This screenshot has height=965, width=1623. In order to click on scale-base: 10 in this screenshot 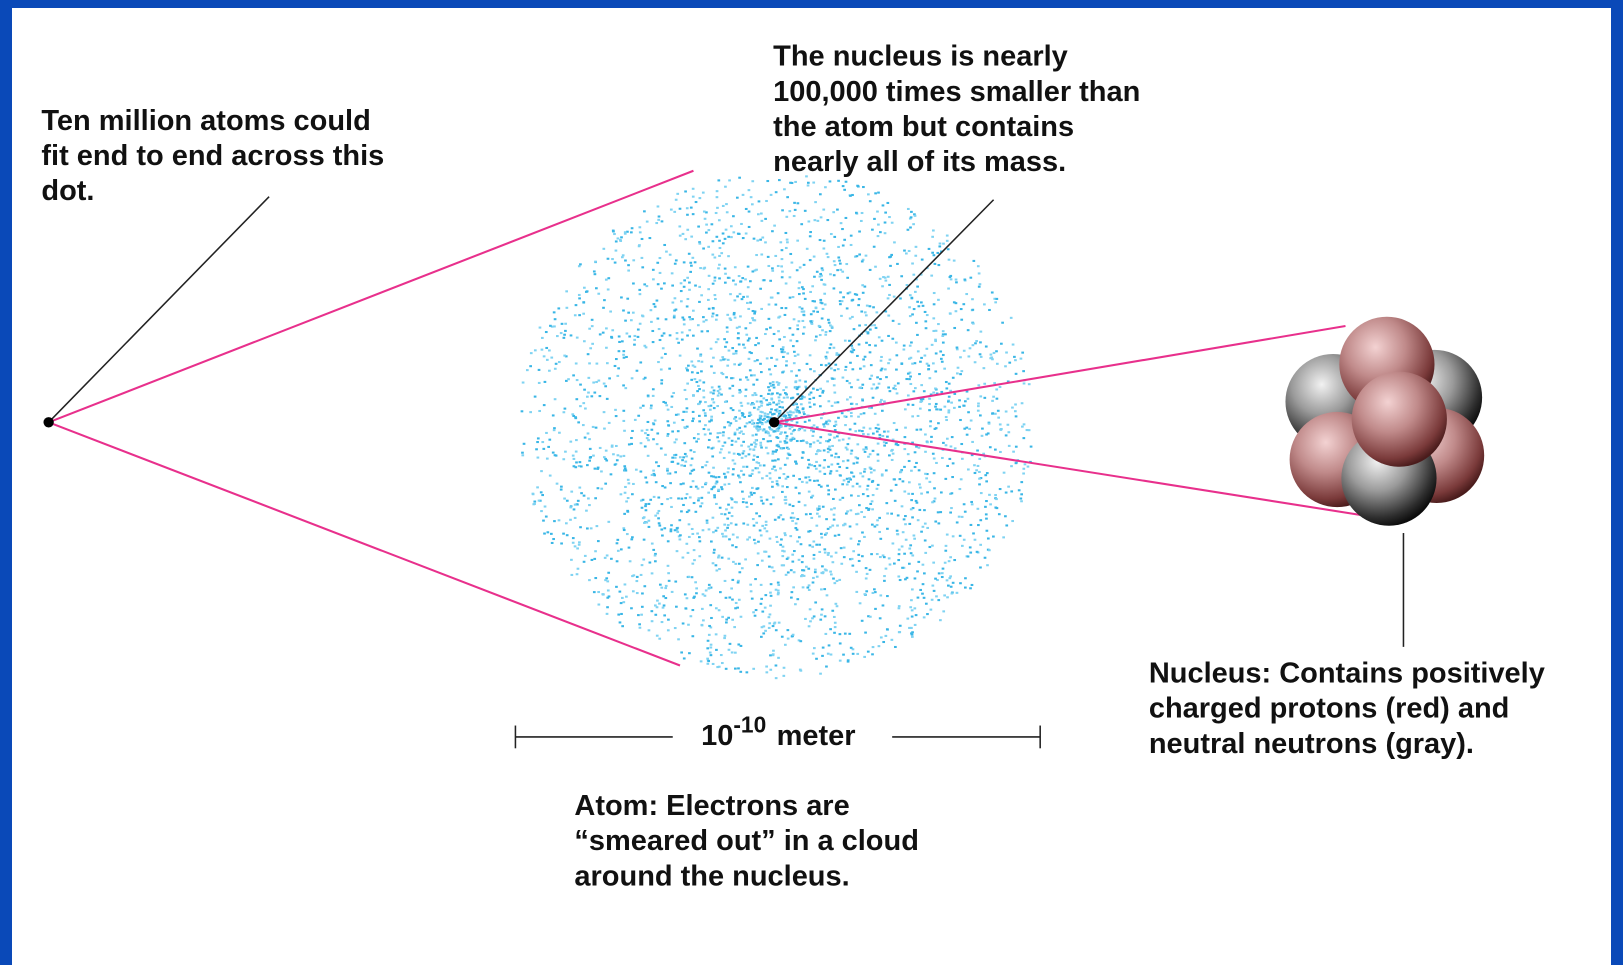, I will do `click(717, 736)`.